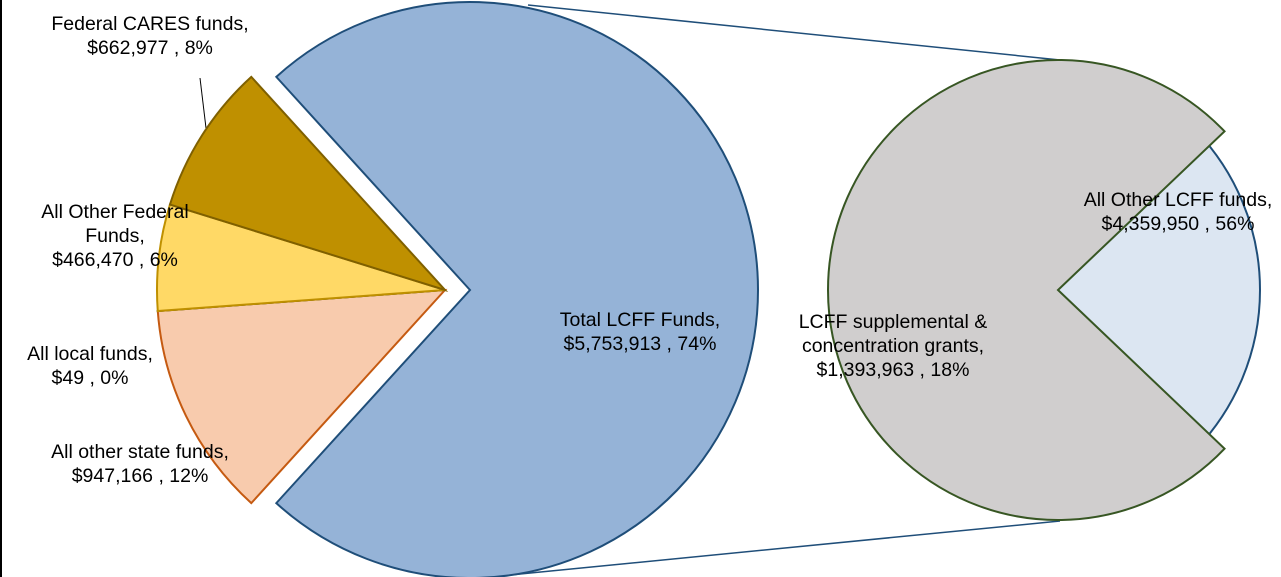 The image size is (1281, 577). Describe the element at coordinates (1178, 200) in the screenshot. I see `category-label: All Other LCFF funds,` at that location.